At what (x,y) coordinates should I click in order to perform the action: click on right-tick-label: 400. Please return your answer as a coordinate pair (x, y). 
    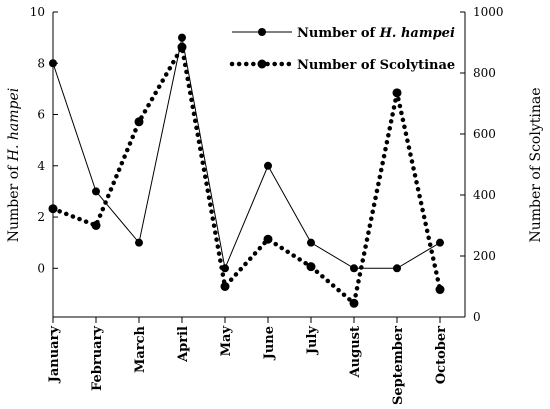
    Looking at the image, I should click on (484, 195).